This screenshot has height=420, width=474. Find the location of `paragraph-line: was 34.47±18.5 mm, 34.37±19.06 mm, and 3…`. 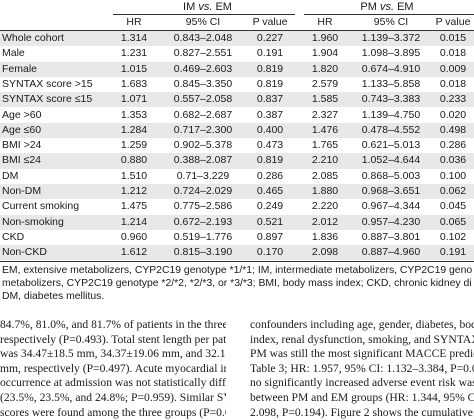

paragraph-line: was 34.47±18.5 mm, 34.37±19.06 mm, and 3… is located at coordinates (113, 354).